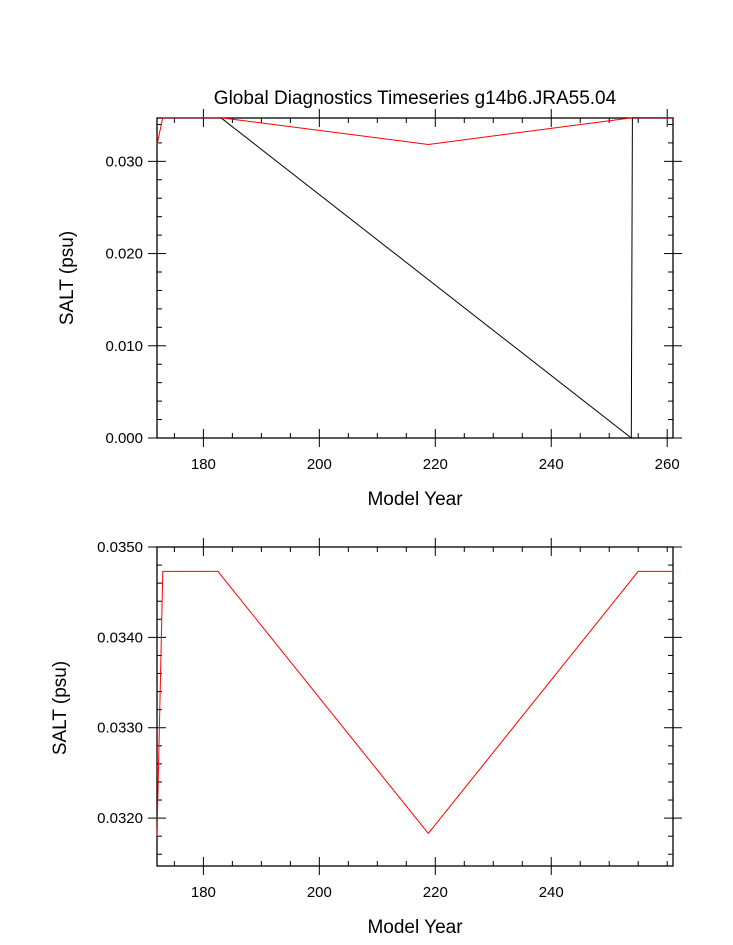 Image resolution: width=733 pixels, height=945 pixels. What do you see at coordinates (319, 464) in the screenshot?
I see `top-x-tick-label: 200` at bounding box center [319, 464].